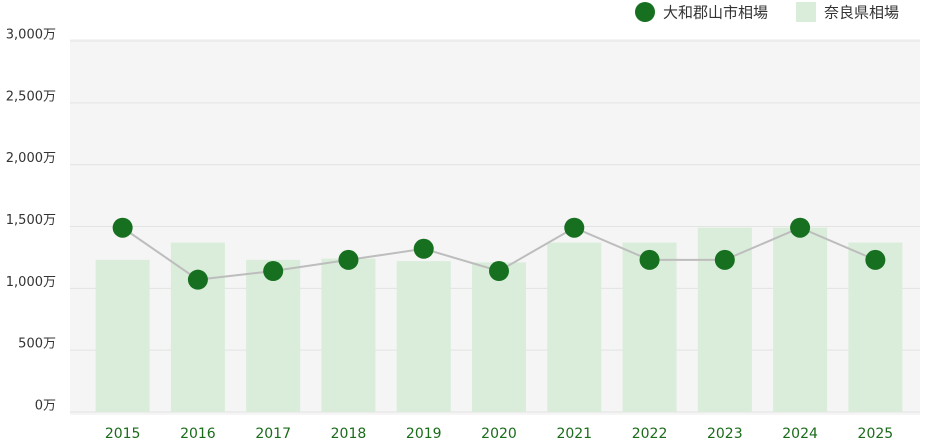  What do you see at coordinates (31, 158) in the screenshot?
I see `y-tick-label: 2,000万` at bounding box center [31, 158].